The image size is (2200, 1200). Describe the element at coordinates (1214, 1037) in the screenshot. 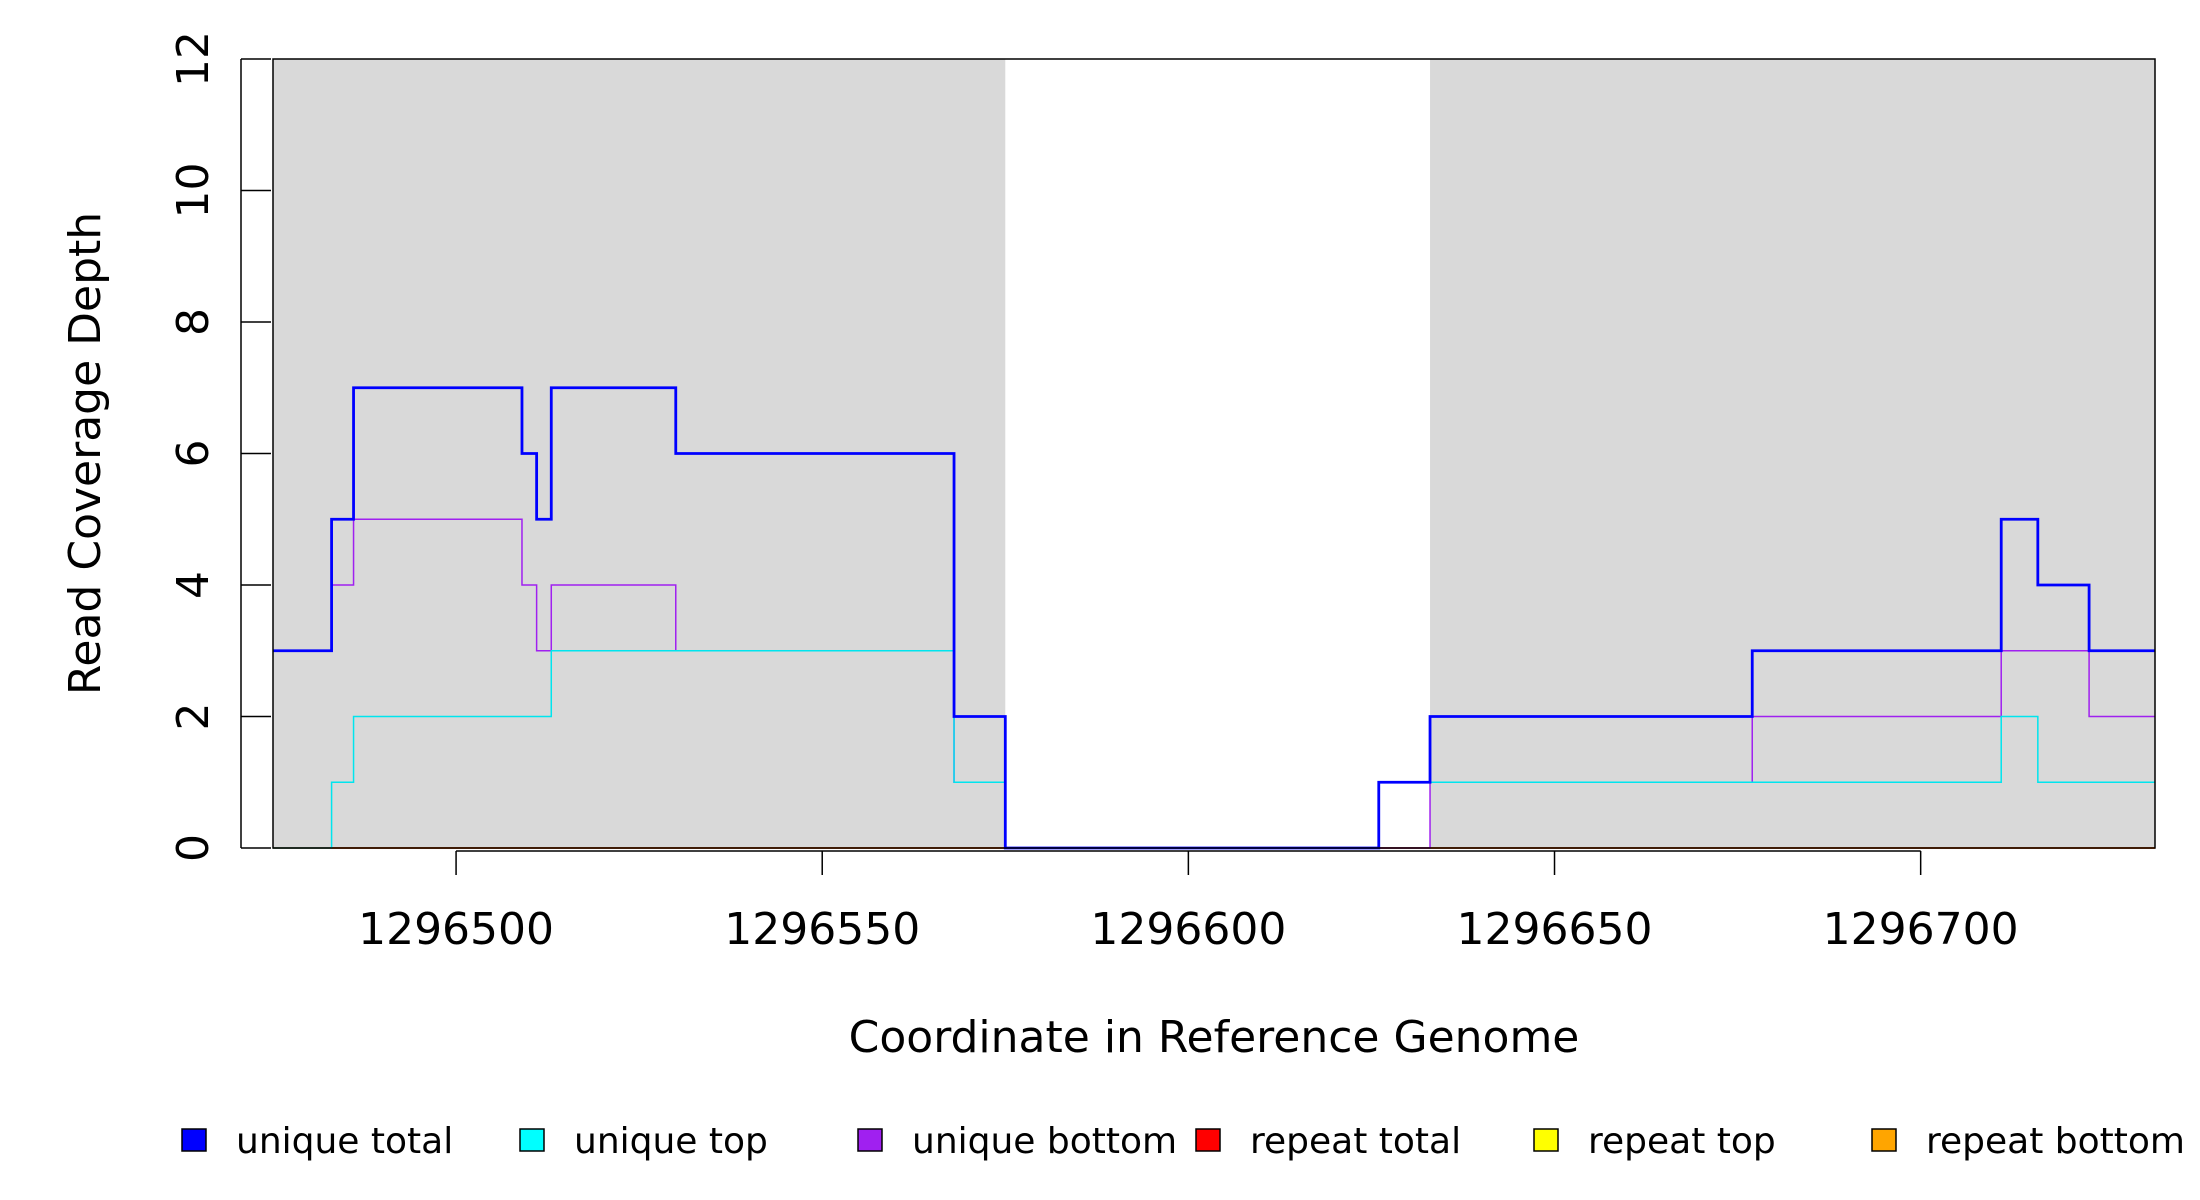

I see `x-axis-label: Coordinate in Reference Genome` at that location.